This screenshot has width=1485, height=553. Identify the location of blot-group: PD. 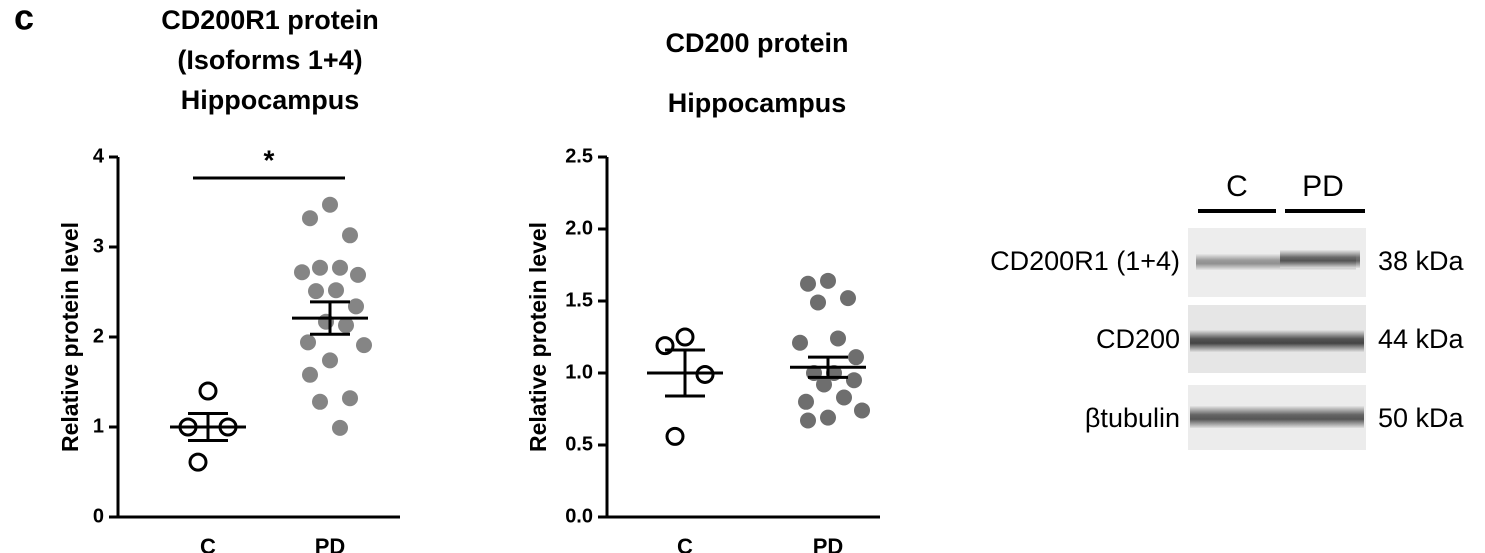
(1323, 186).